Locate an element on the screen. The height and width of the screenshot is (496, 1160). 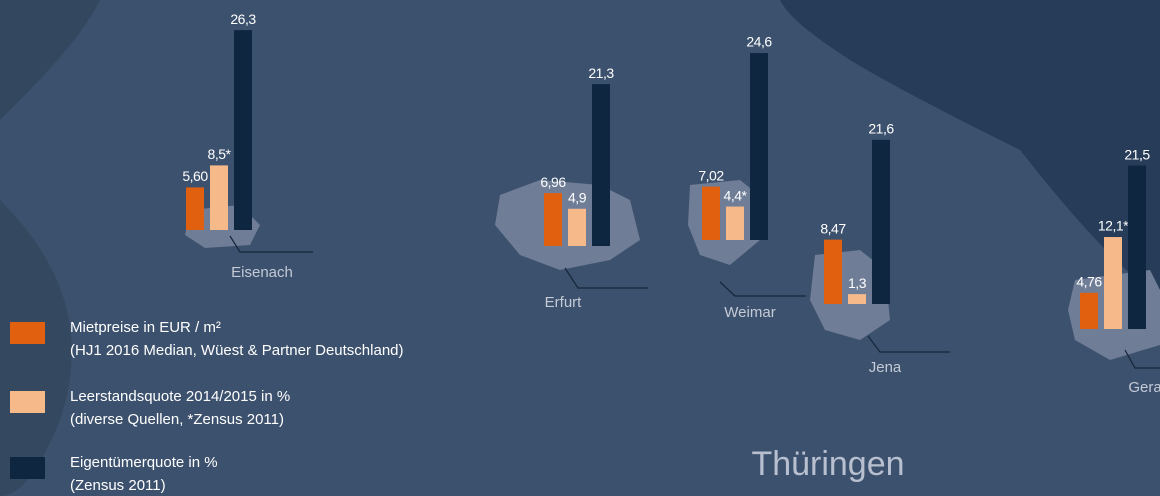
city-label: Eisenach is located at coordinates (262, 272).